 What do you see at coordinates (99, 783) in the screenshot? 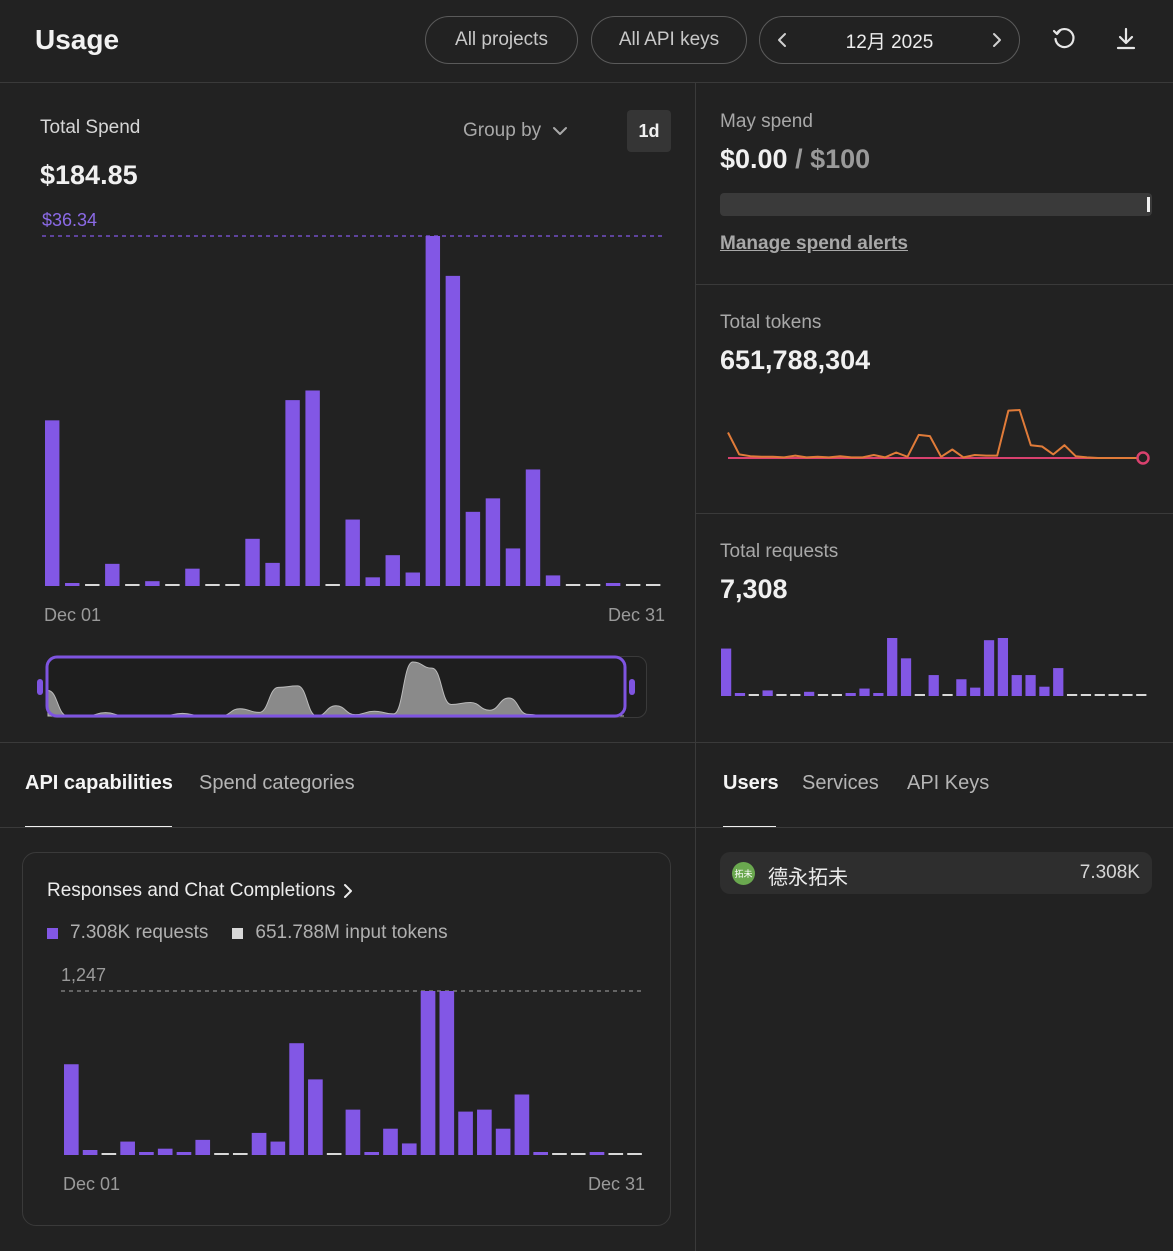
I see `tab-api-capabilities: API capabilities` at bounding box center [99, 783].